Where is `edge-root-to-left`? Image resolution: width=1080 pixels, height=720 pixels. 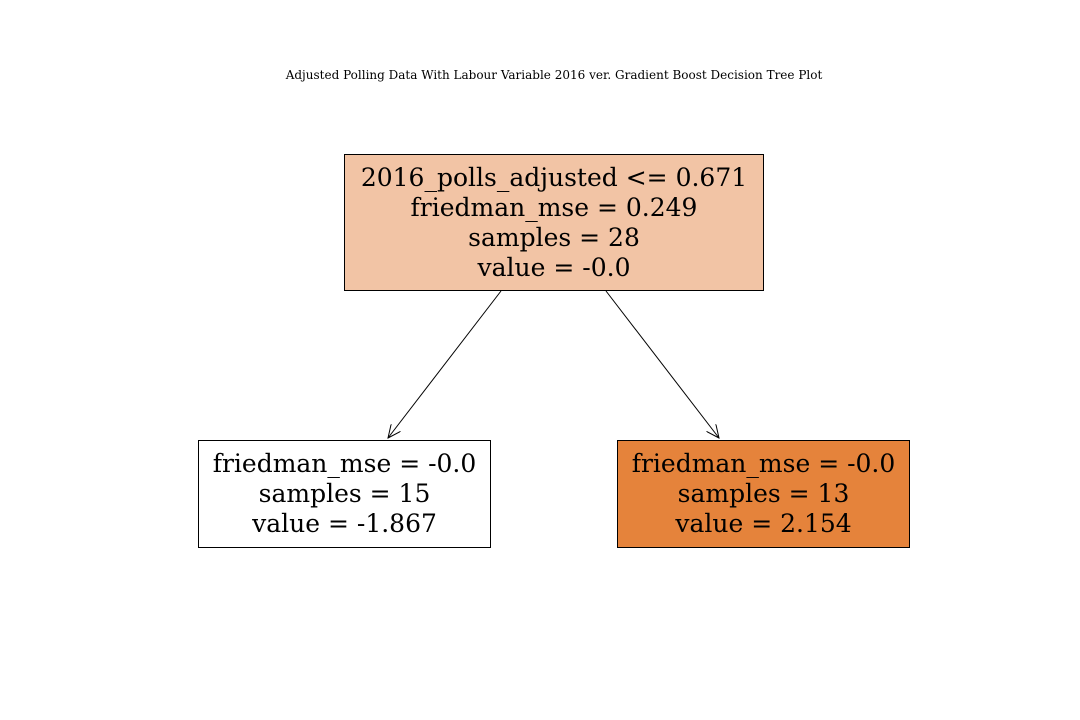
edge-root-to-left is located at coordinates (445, 364).